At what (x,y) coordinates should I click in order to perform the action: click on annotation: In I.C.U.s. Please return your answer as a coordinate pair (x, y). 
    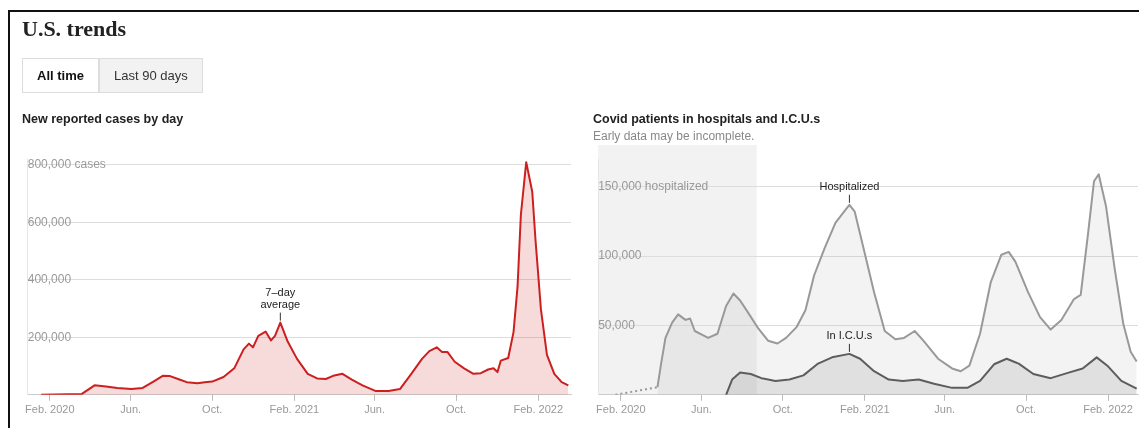
    Looking at the image, I should click on (849, 335).